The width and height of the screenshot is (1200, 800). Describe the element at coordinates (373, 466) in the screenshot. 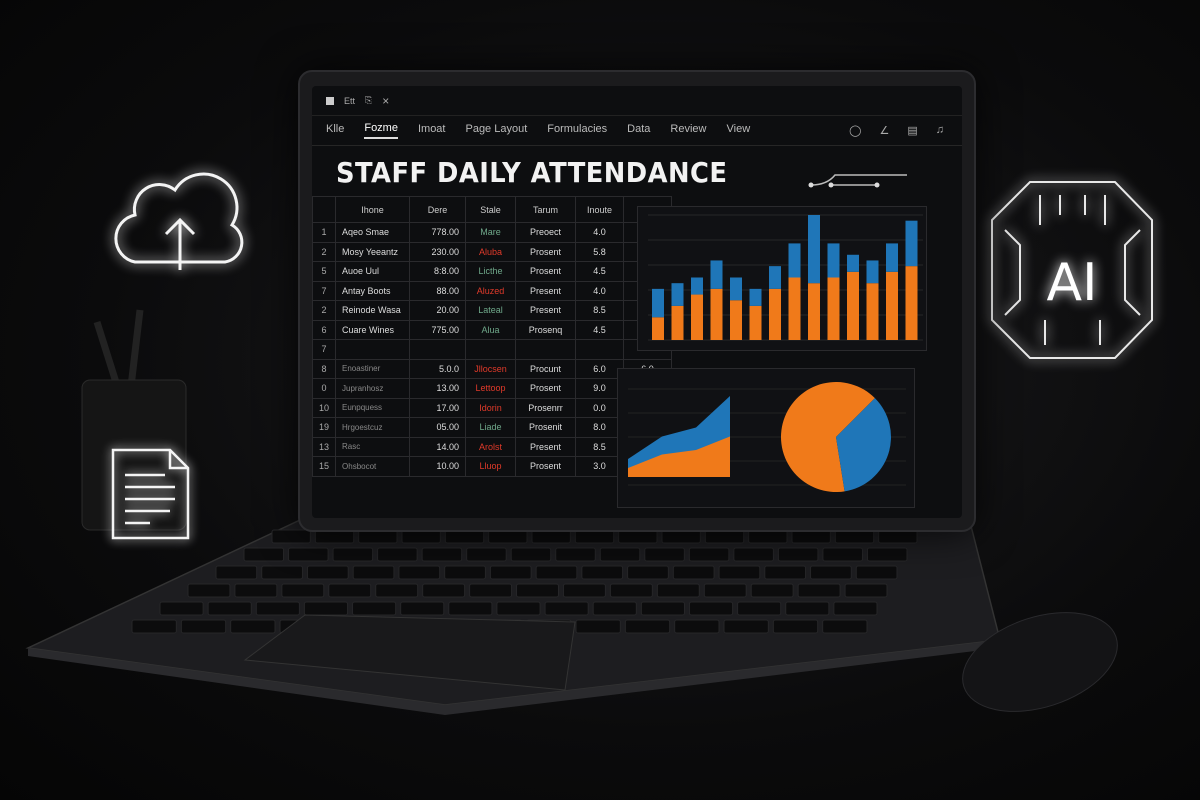

I see `name-cell: Ohsbocot` at that location.